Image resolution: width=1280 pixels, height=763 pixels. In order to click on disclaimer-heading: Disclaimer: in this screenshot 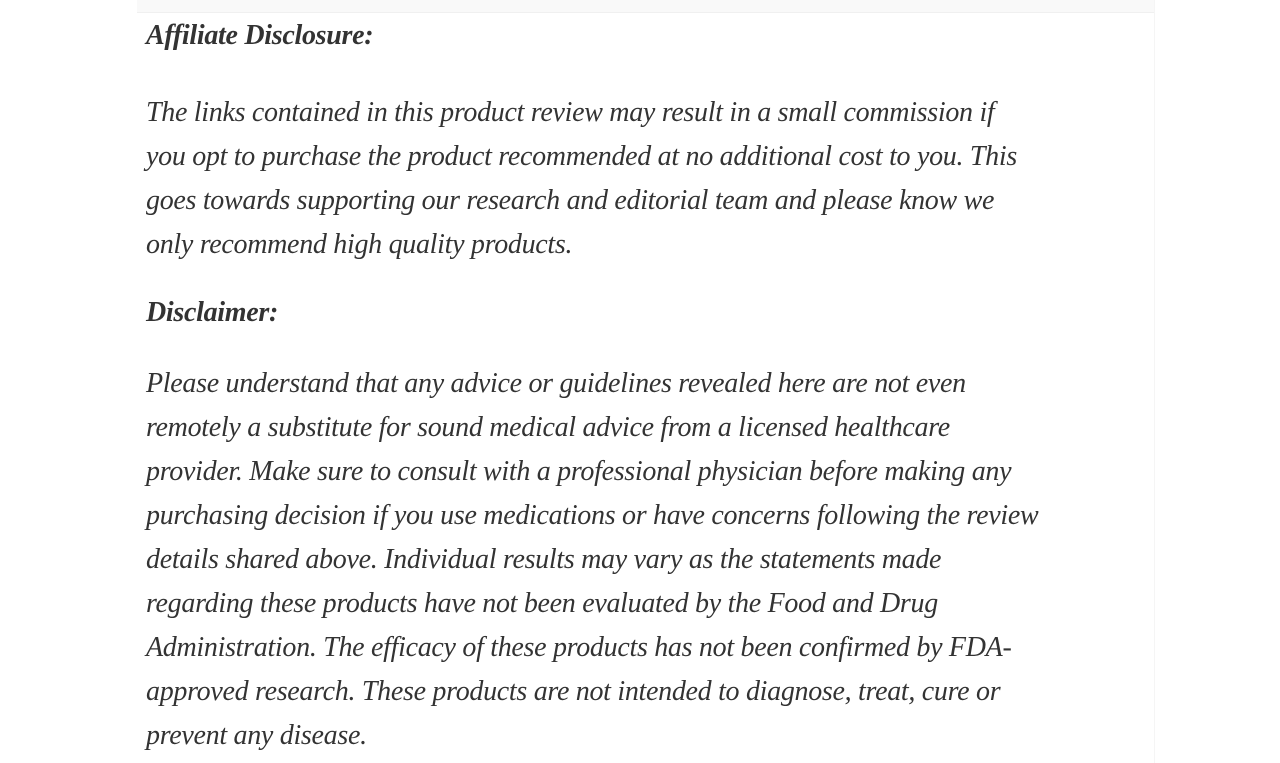, I will do `click(212, 312)`.